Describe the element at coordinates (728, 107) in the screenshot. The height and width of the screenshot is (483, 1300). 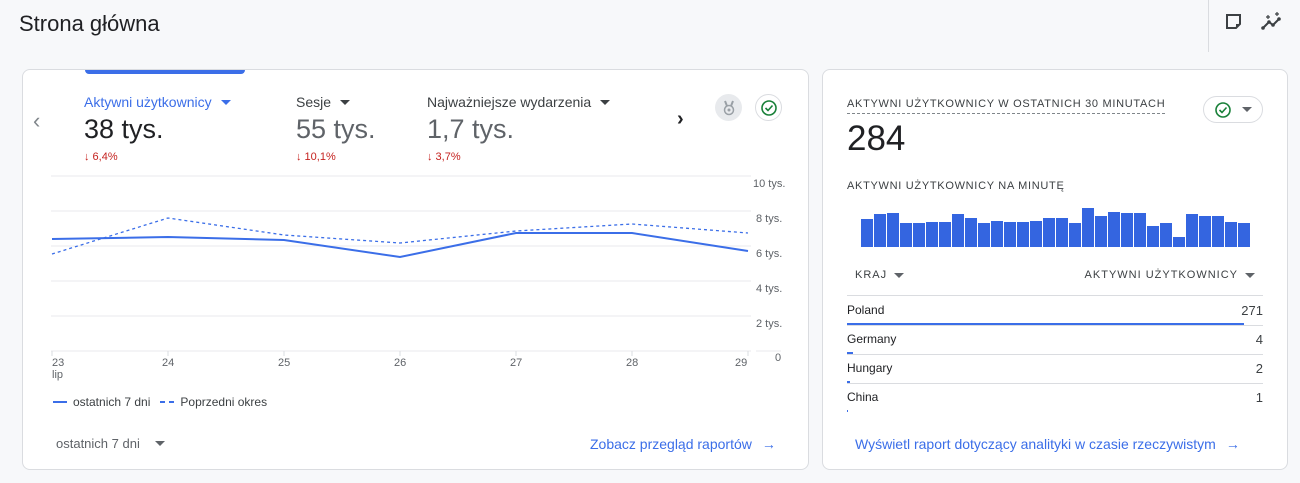
I see `insights-badge-icon` at that location.